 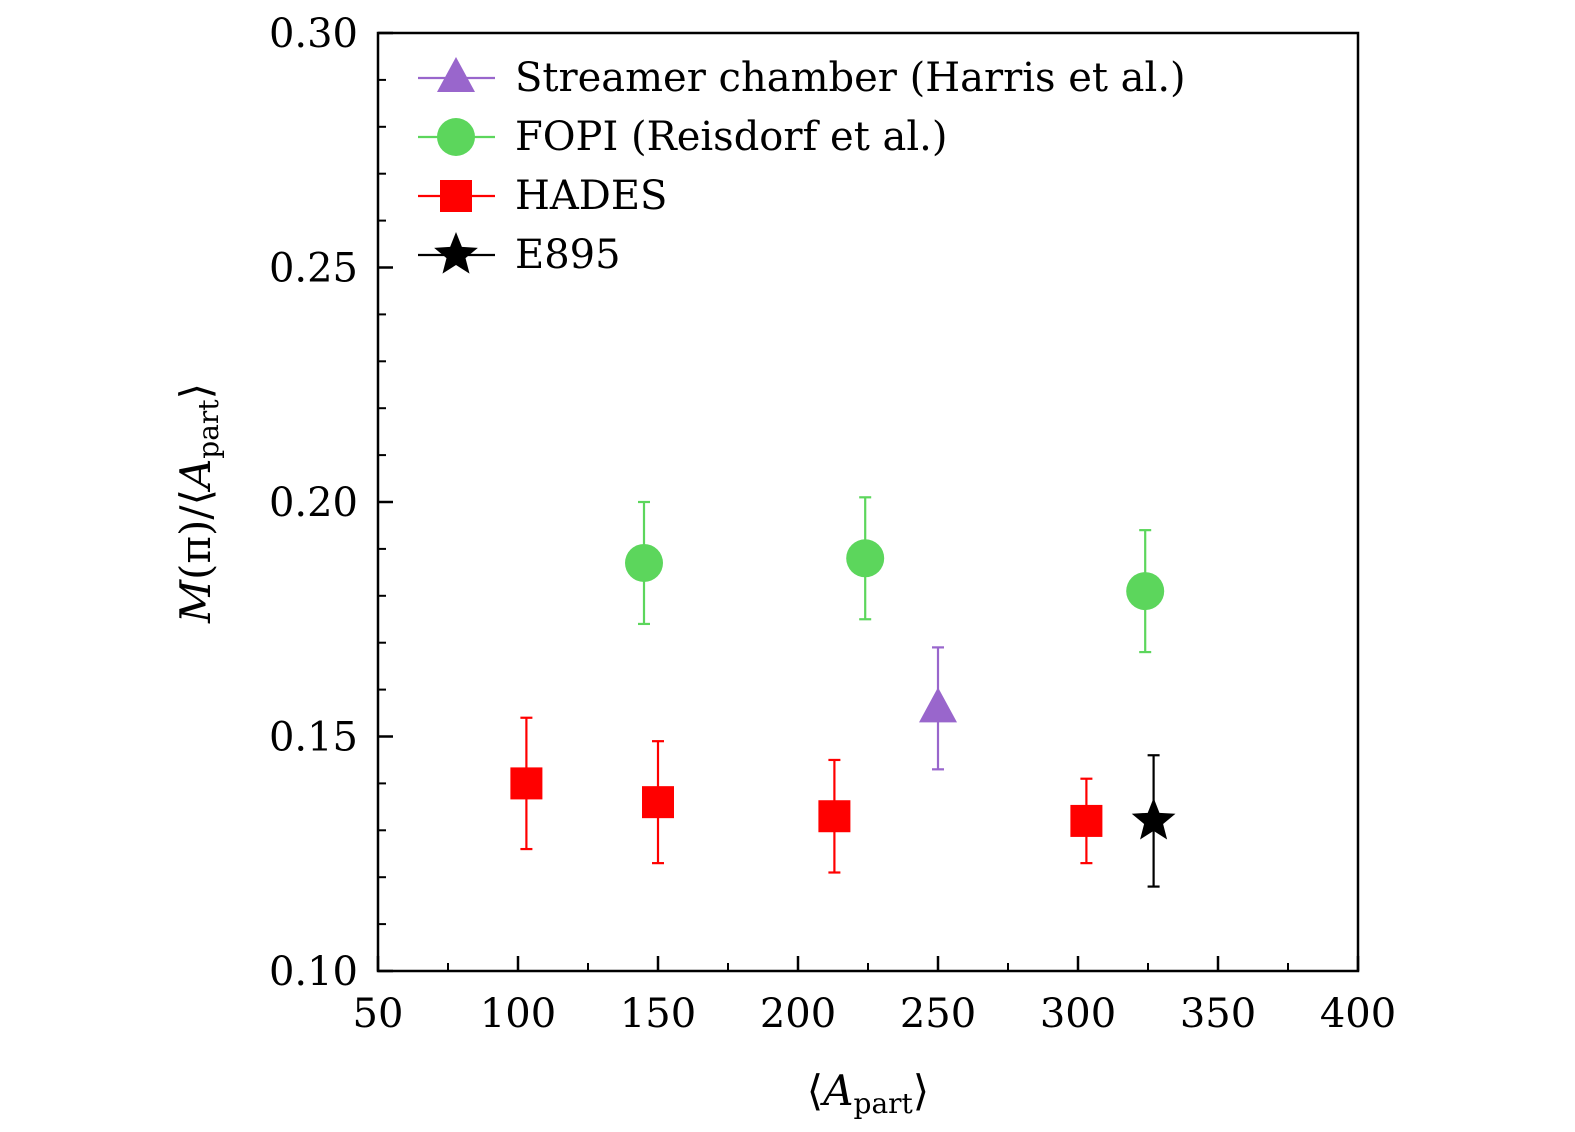 I want to click on series-circle, so click(x=895, y=575).